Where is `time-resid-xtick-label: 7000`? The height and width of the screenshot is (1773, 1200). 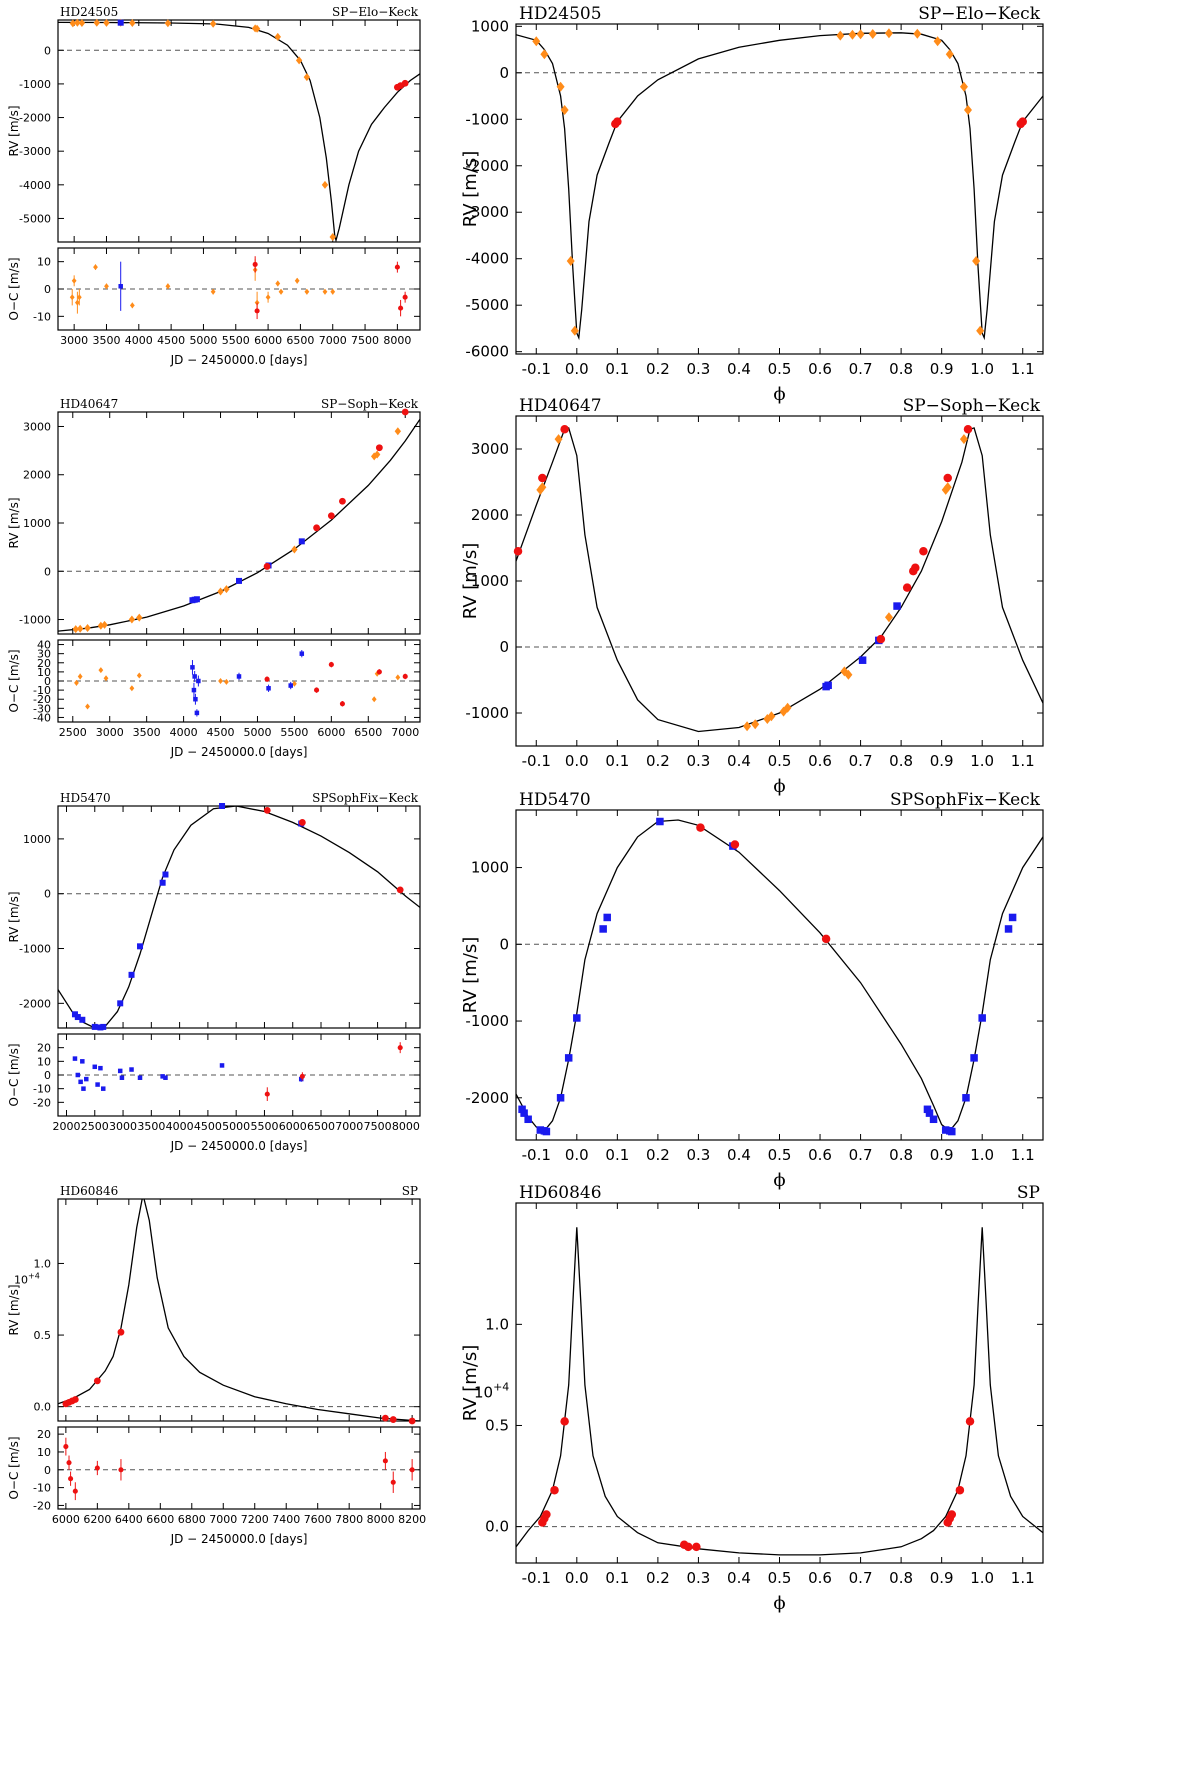
time-resid-xtick-label: 7000 is located at coordinates (405, 732).